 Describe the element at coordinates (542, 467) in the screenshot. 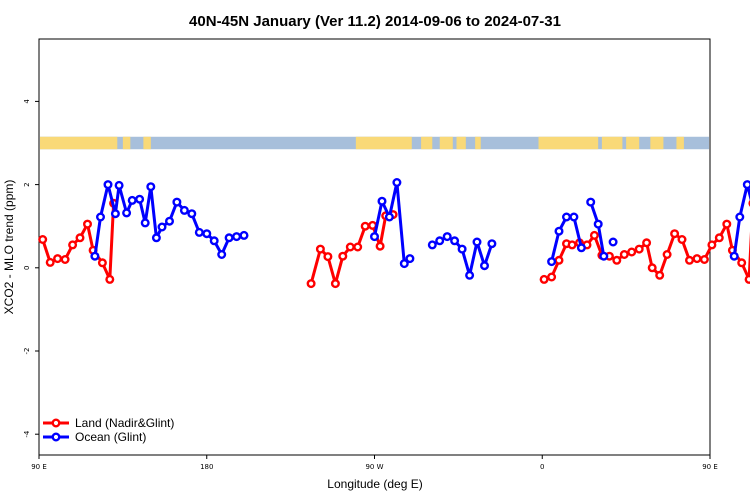

I see `x-tick-label: 0` at that location.